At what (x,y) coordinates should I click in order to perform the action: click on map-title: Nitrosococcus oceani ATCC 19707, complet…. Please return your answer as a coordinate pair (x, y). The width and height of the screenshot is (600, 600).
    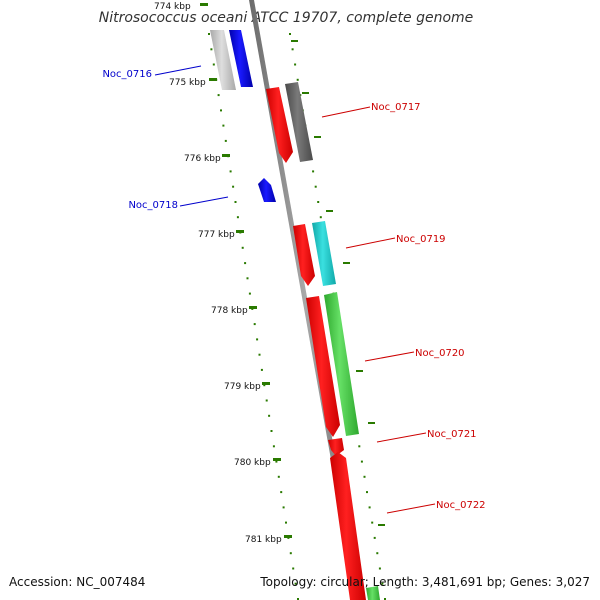
    Looking at the image, I should click on (286, 18).